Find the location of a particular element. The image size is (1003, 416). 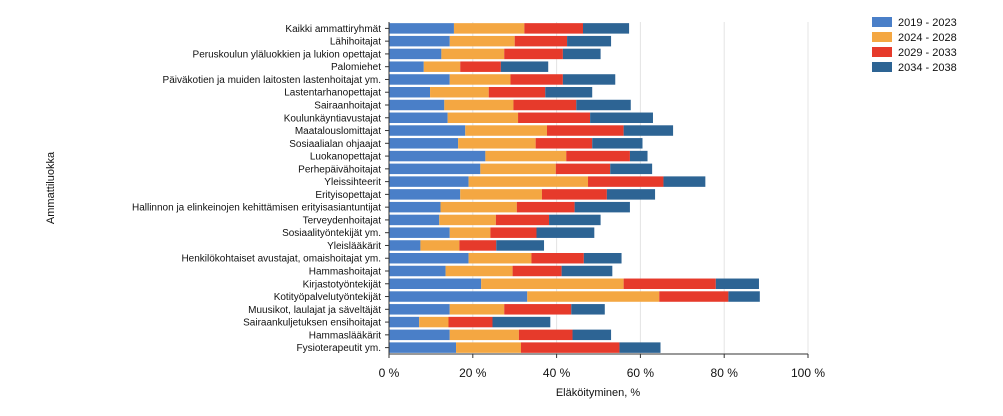

legend-label: 2029 - 2033 is located at coordinates (927, 53).